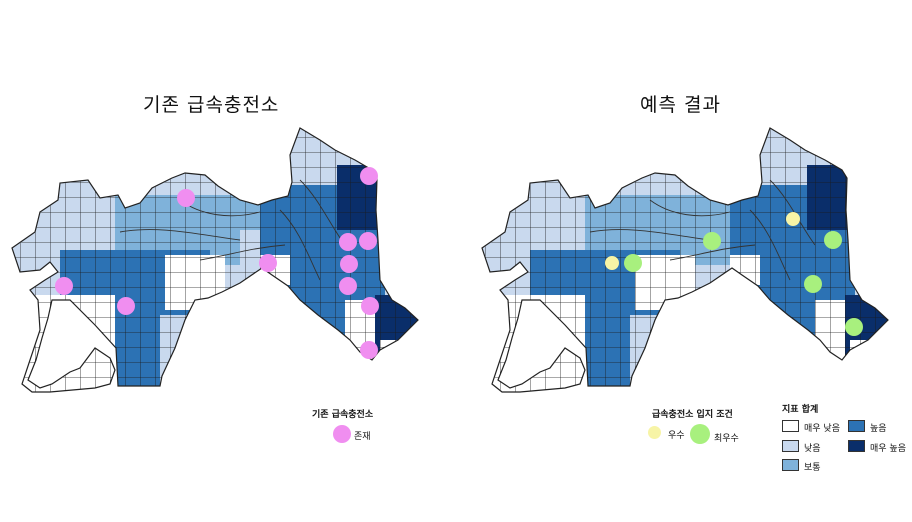 The height and width of the screenshot is (522, 912). Describe the element at coordinates (856, 446) in the screenshot. I see `legend-swatch-very-high` at that location.